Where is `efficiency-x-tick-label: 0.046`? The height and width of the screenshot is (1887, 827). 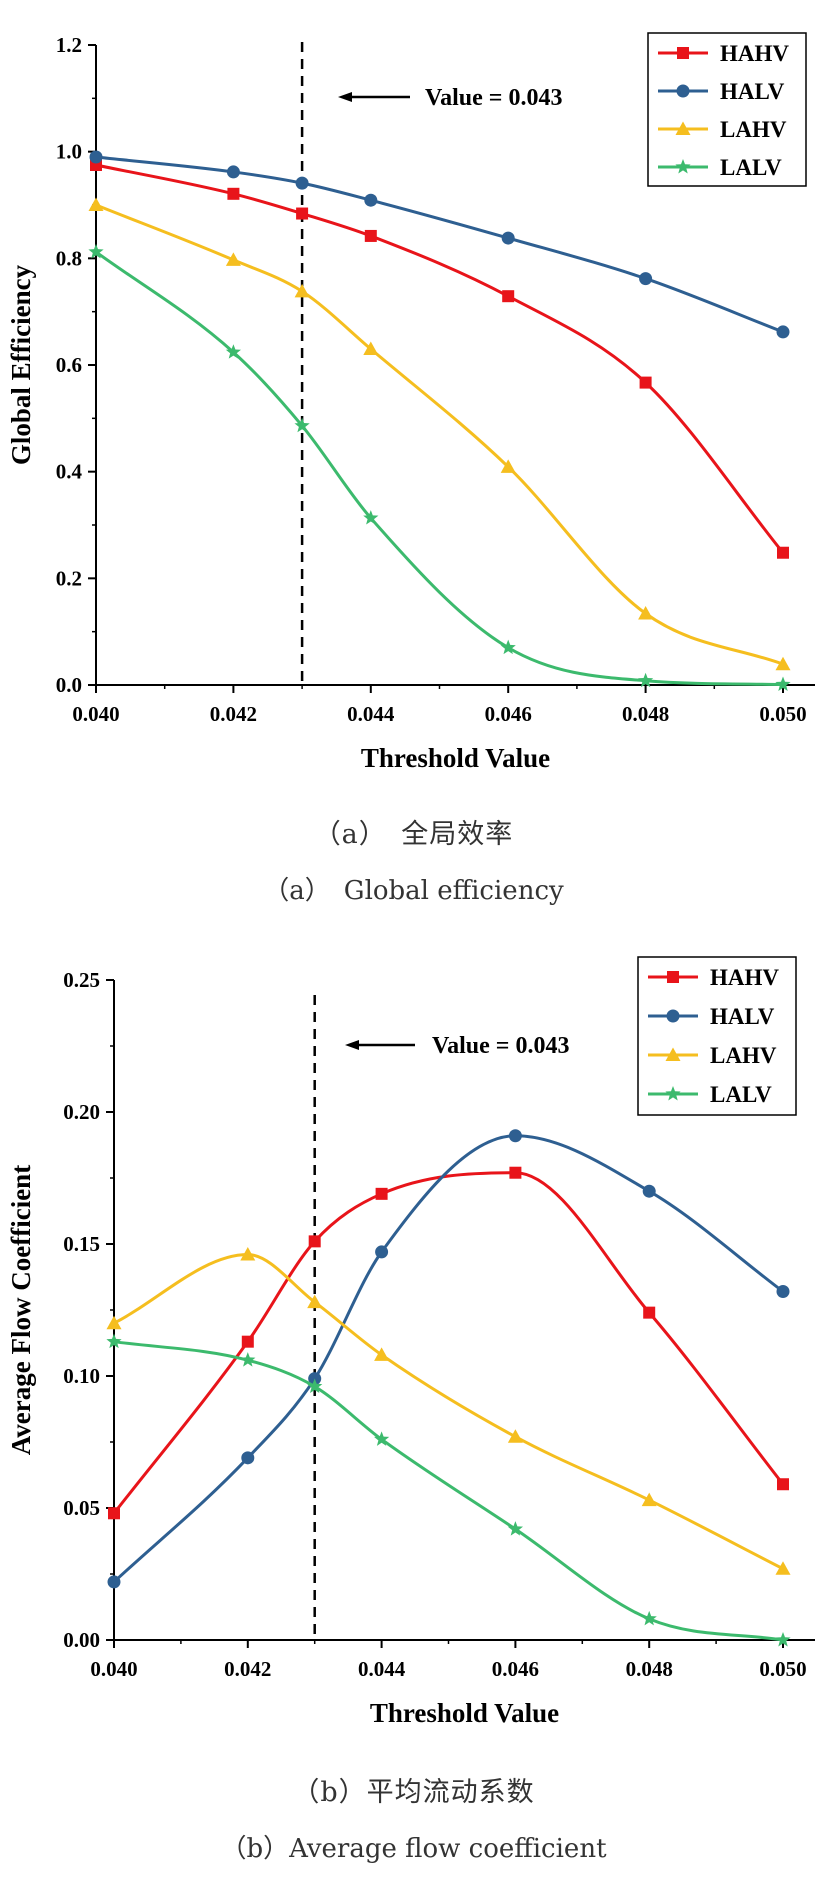 efficiency-x-tick-label: 0.046 is located at coordinates (508, 714).